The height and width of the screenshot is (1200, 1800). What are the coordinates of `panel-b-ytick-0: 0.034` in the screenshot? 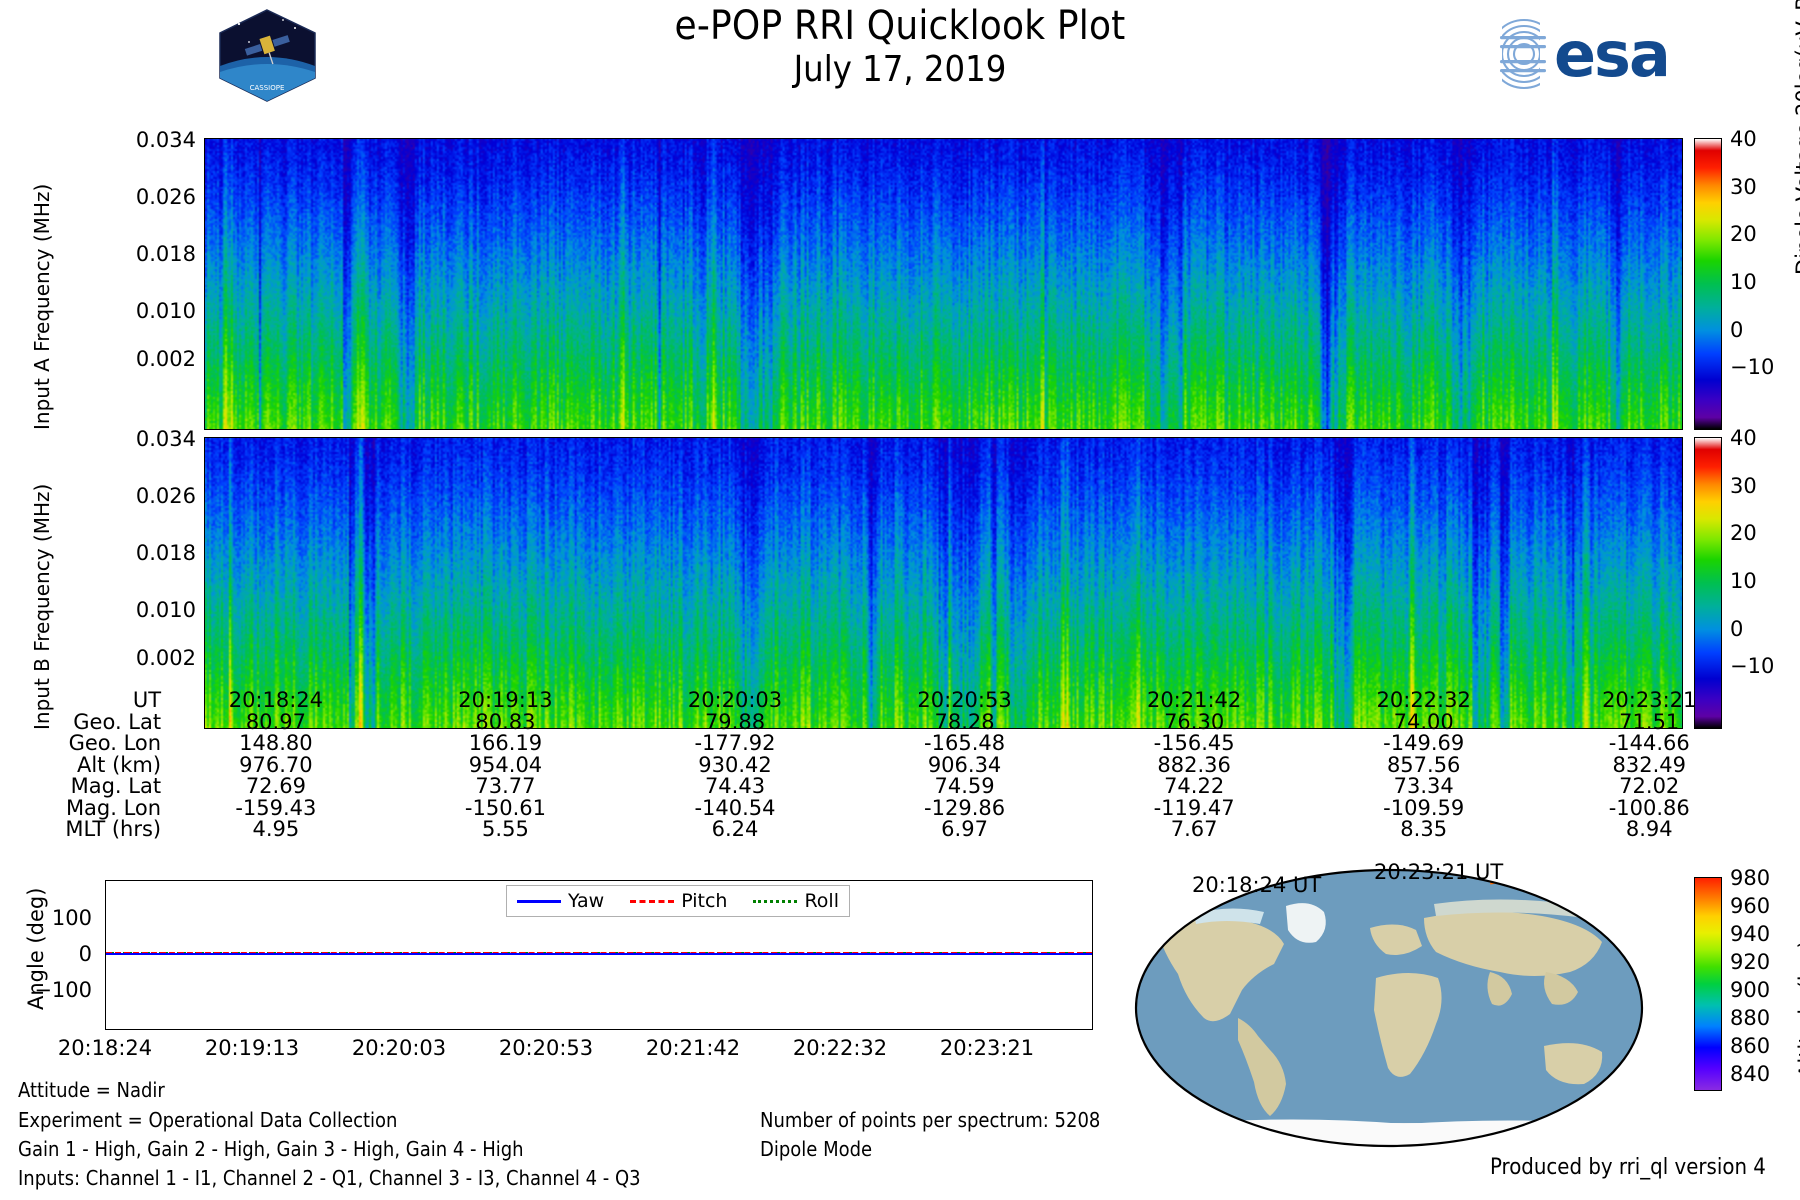 It's located at (165, 439).